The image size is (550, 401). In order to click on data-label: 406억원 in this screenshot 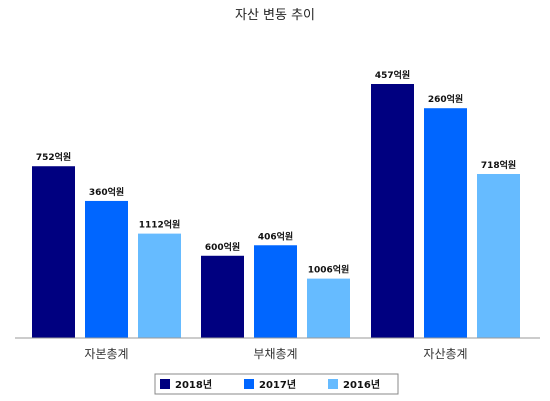, I will do `click(275, 236)`.